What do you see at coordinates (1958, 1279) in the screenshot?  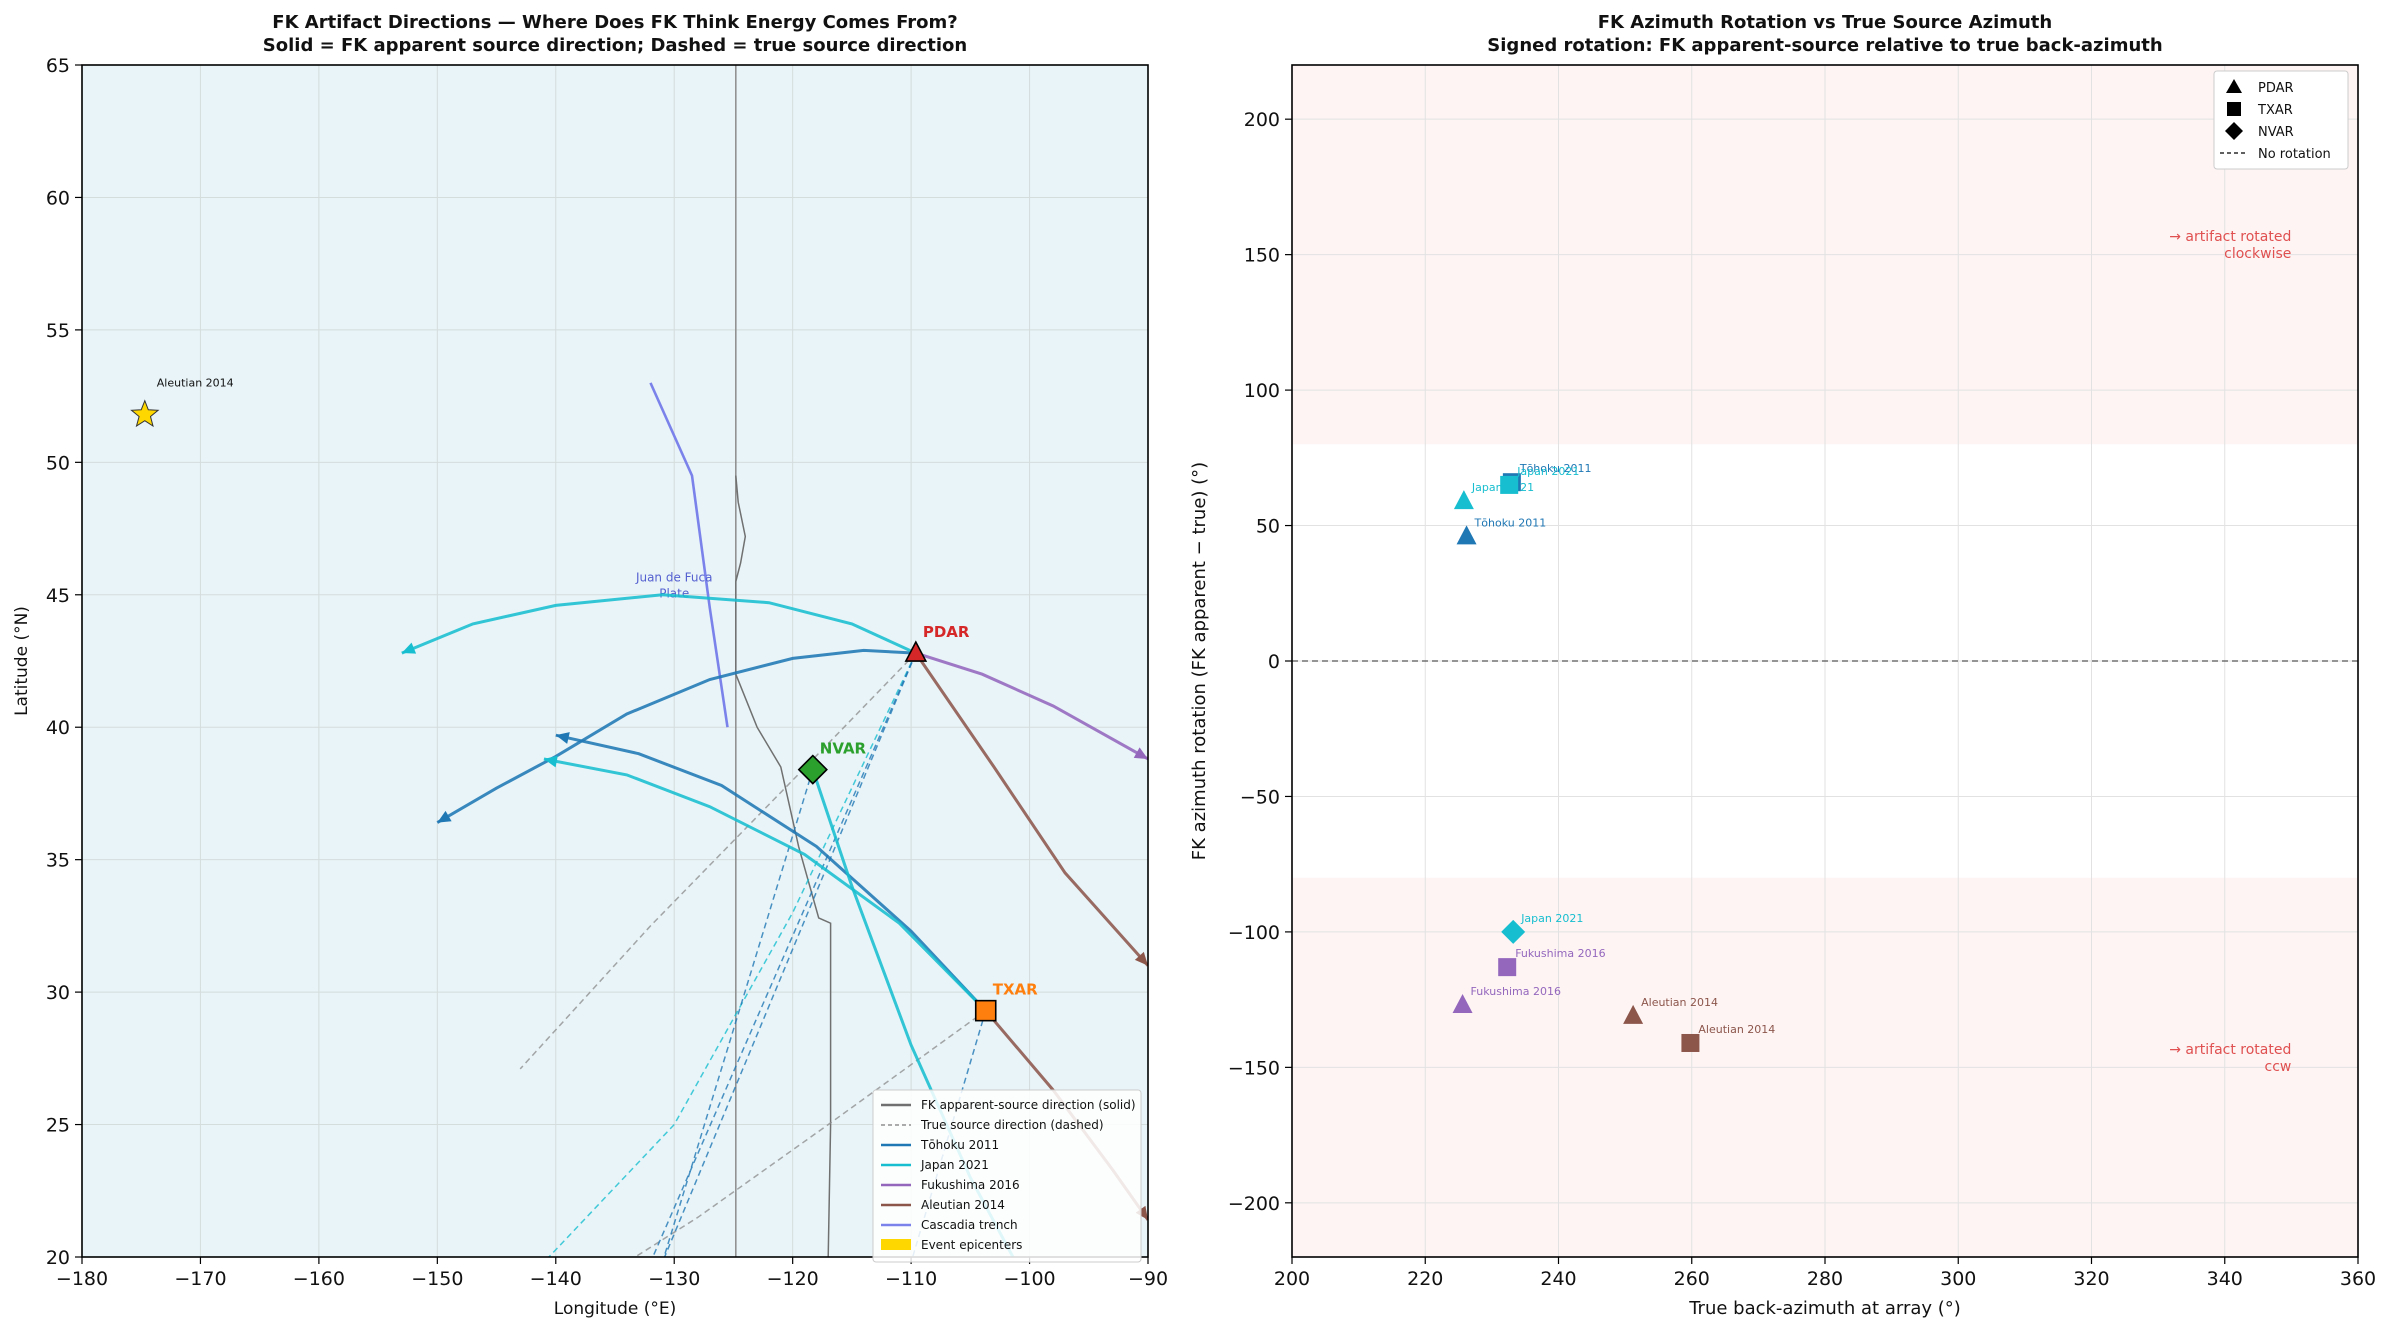 I see `scatter-xtick-label: 300` at bounding box center [1958, 1279].